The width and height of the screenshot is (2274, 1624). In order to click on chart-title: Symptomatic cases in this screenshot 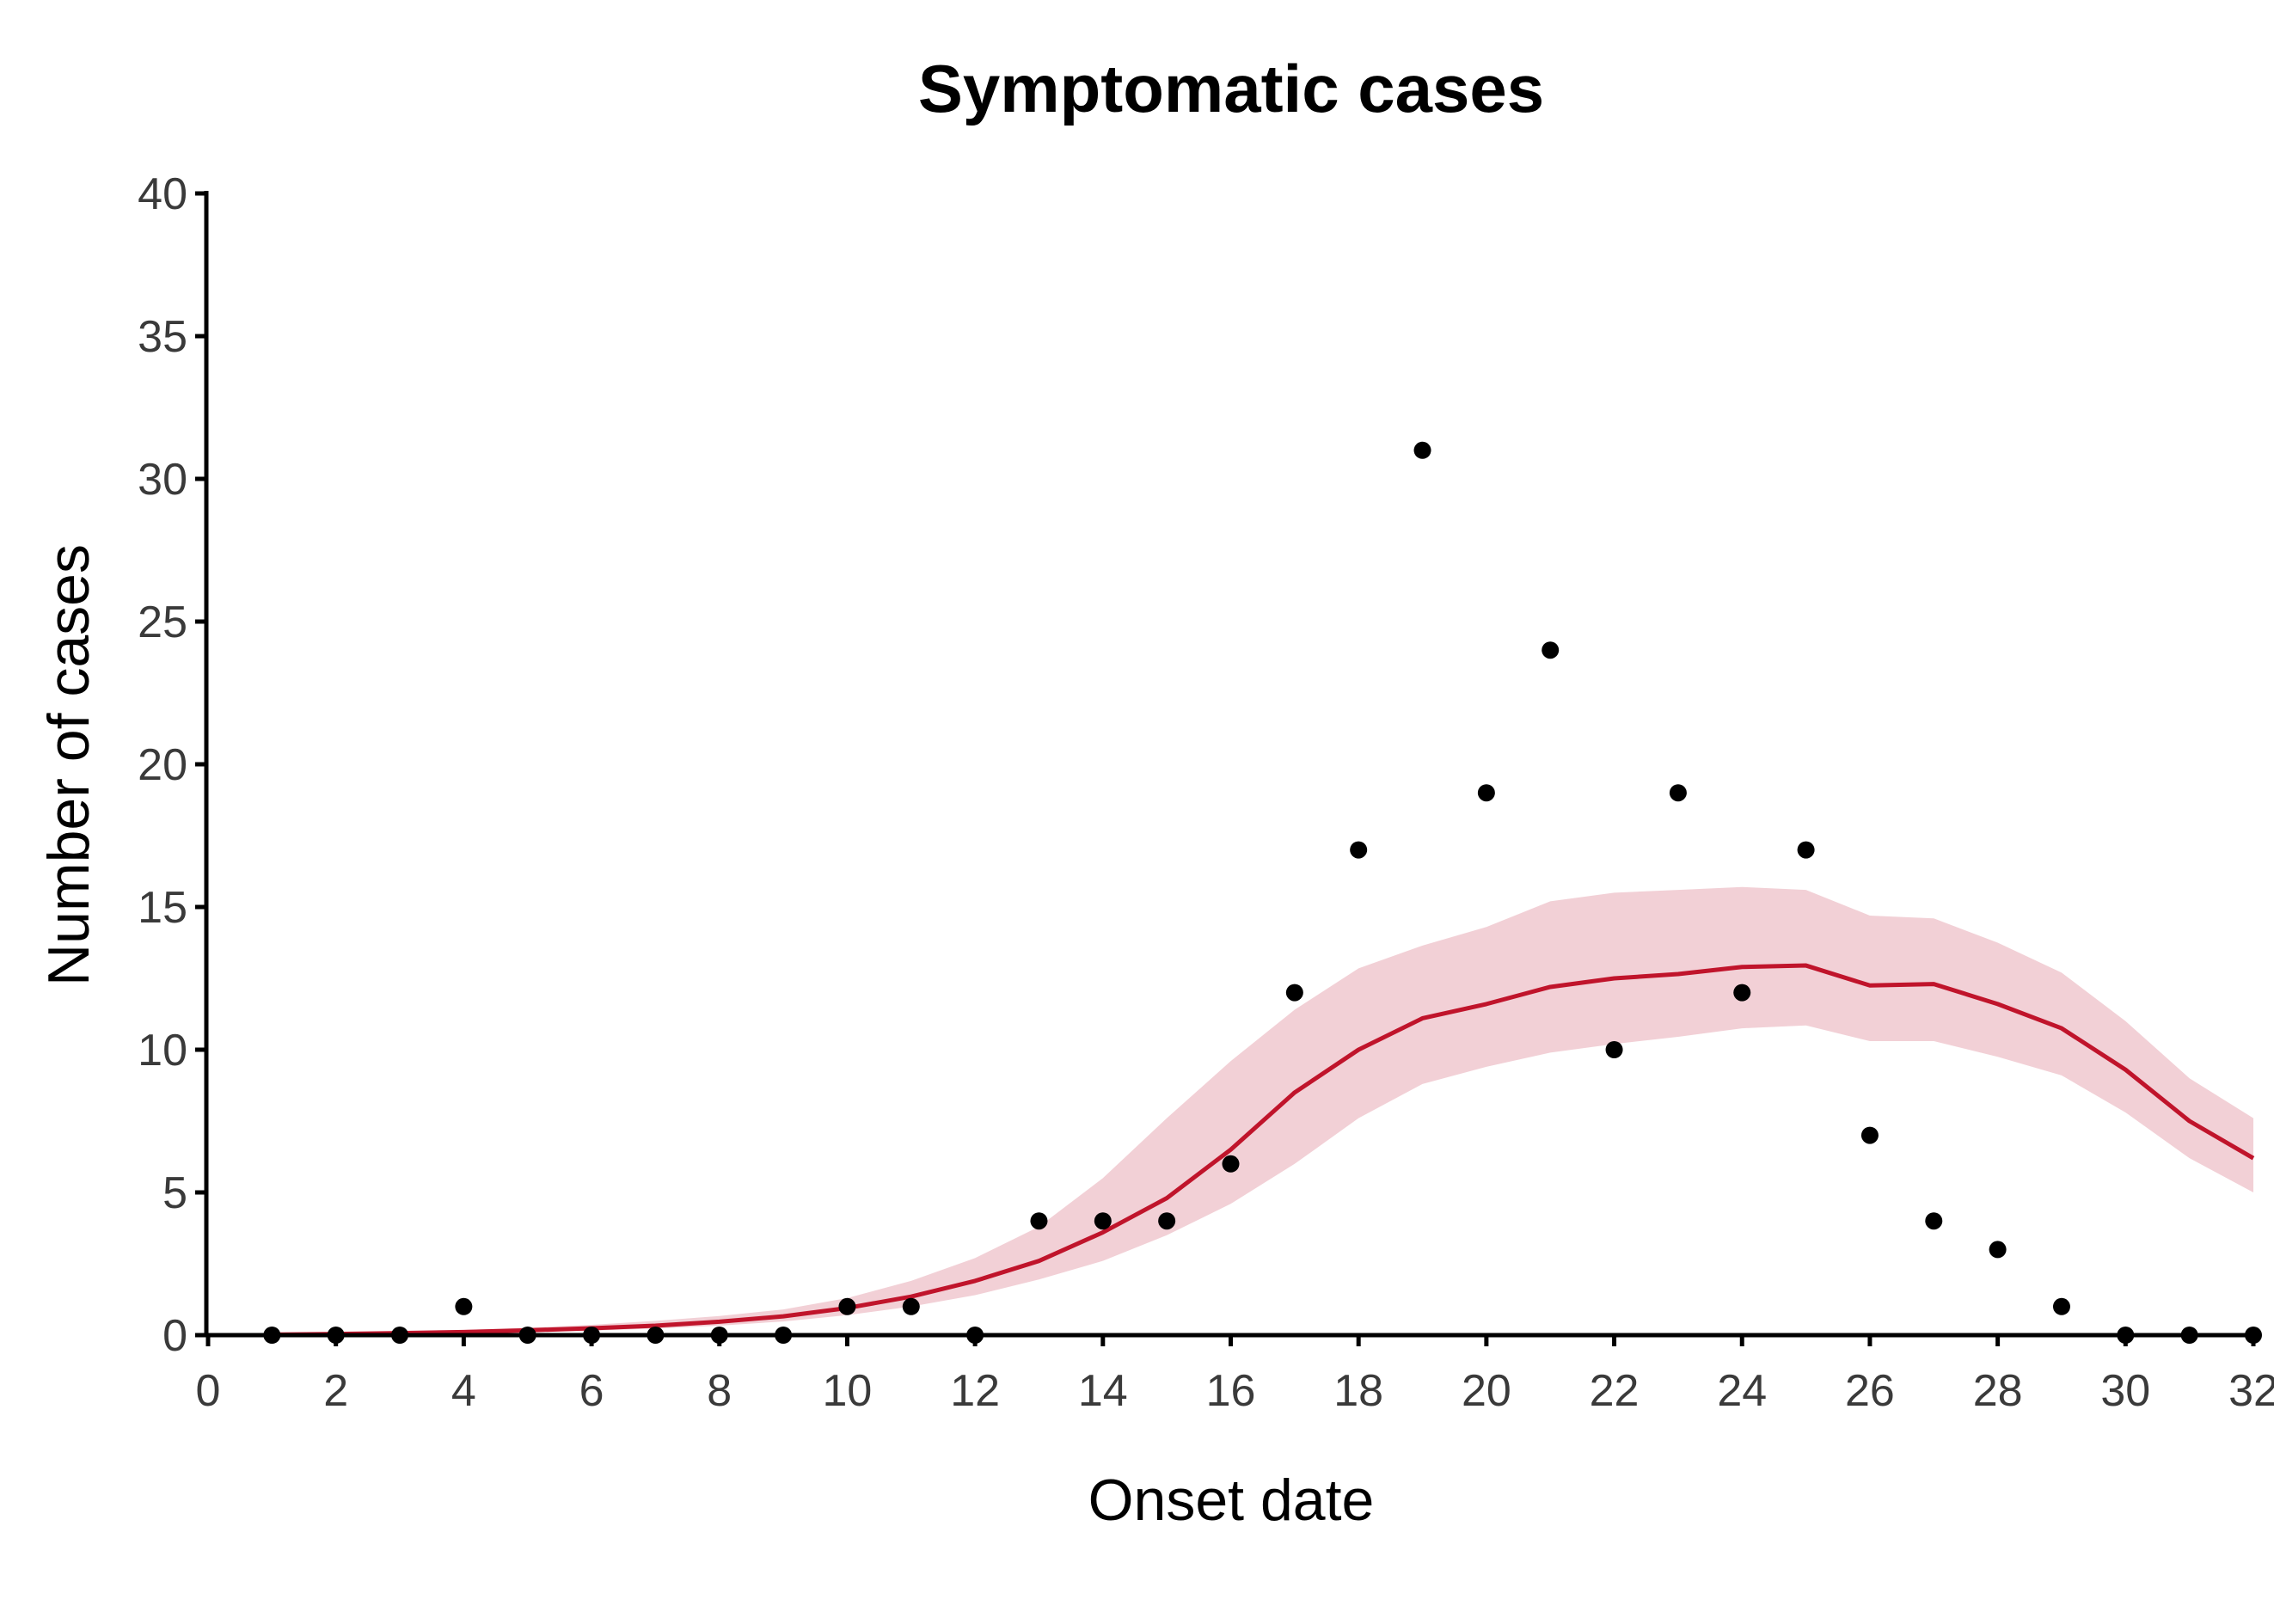, I will do `click(1231, 88)`.